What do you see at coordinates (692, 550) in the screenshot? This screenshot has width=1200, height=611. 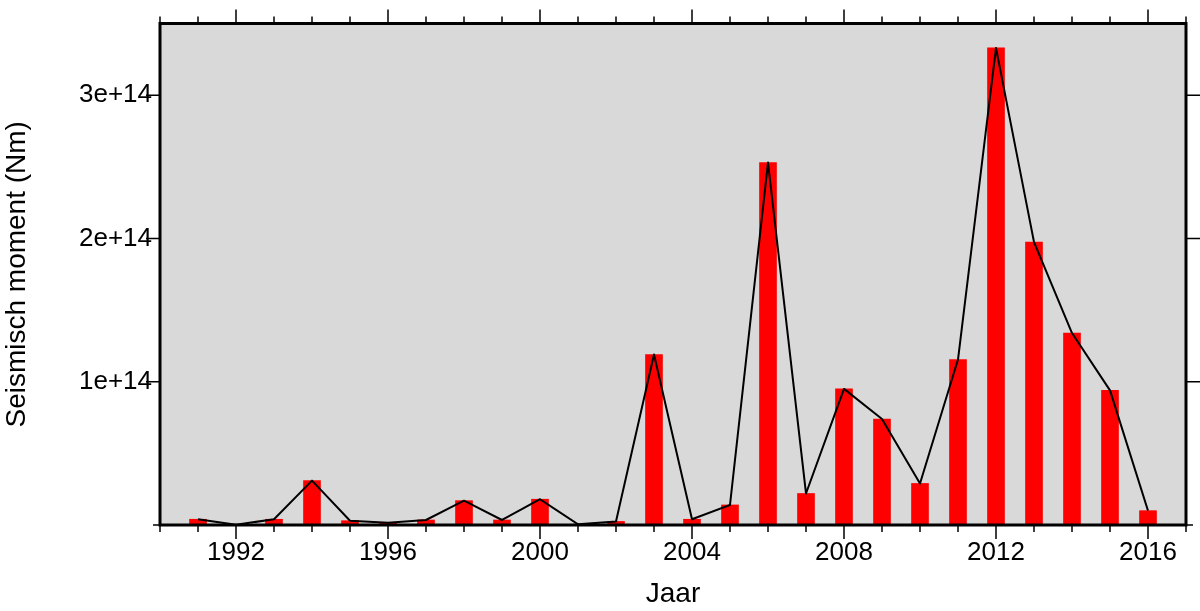 I see `x-tick-label: 2004` at bounding box center [692, 550].